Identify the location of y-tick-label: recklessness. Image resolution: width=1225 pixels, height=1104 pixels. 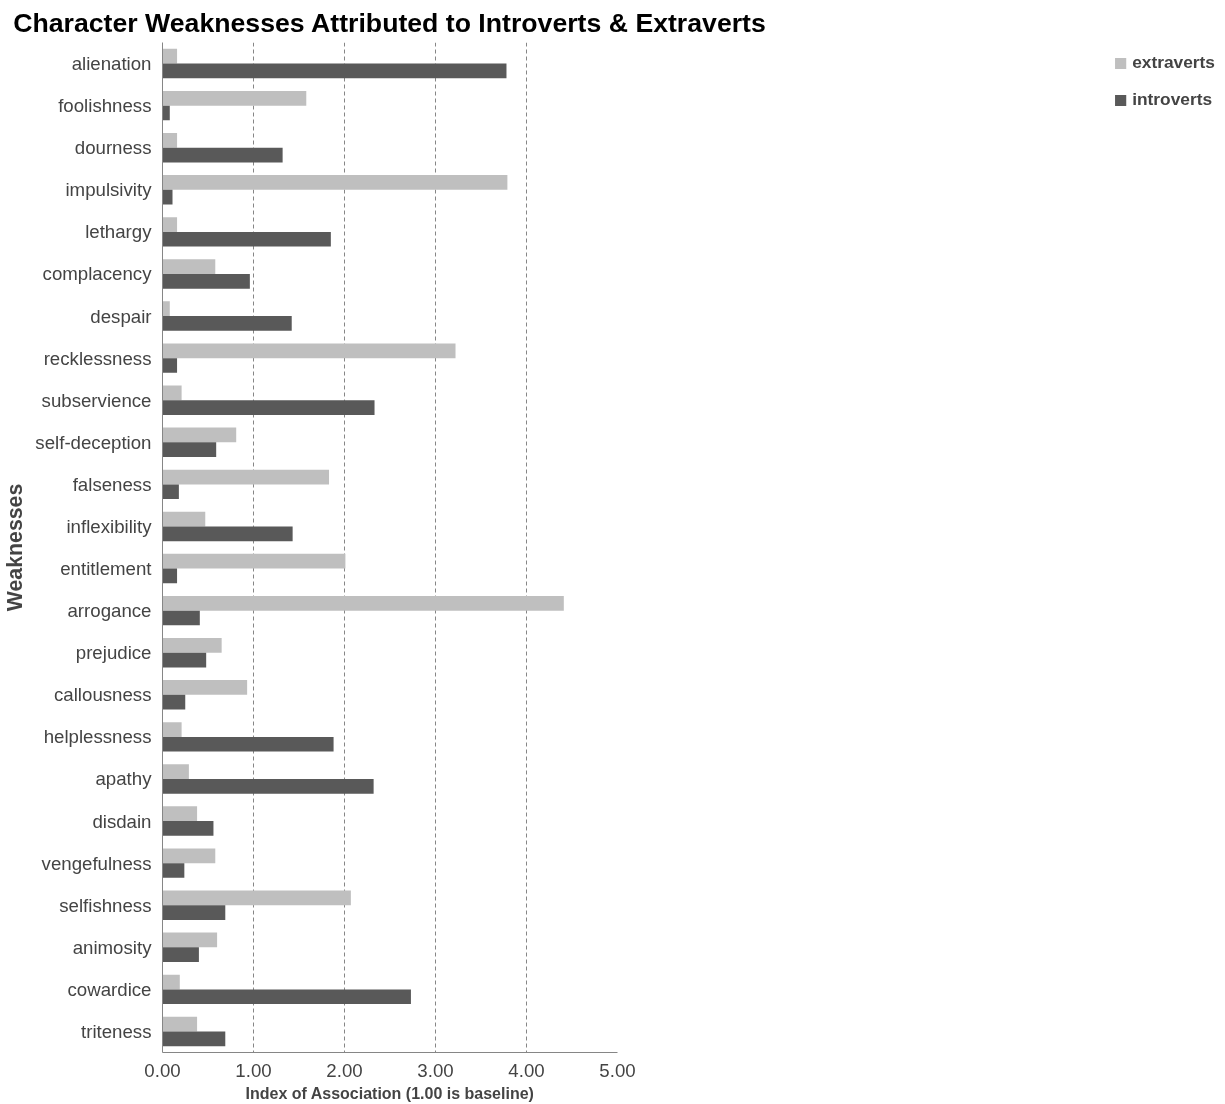
(97, 358).